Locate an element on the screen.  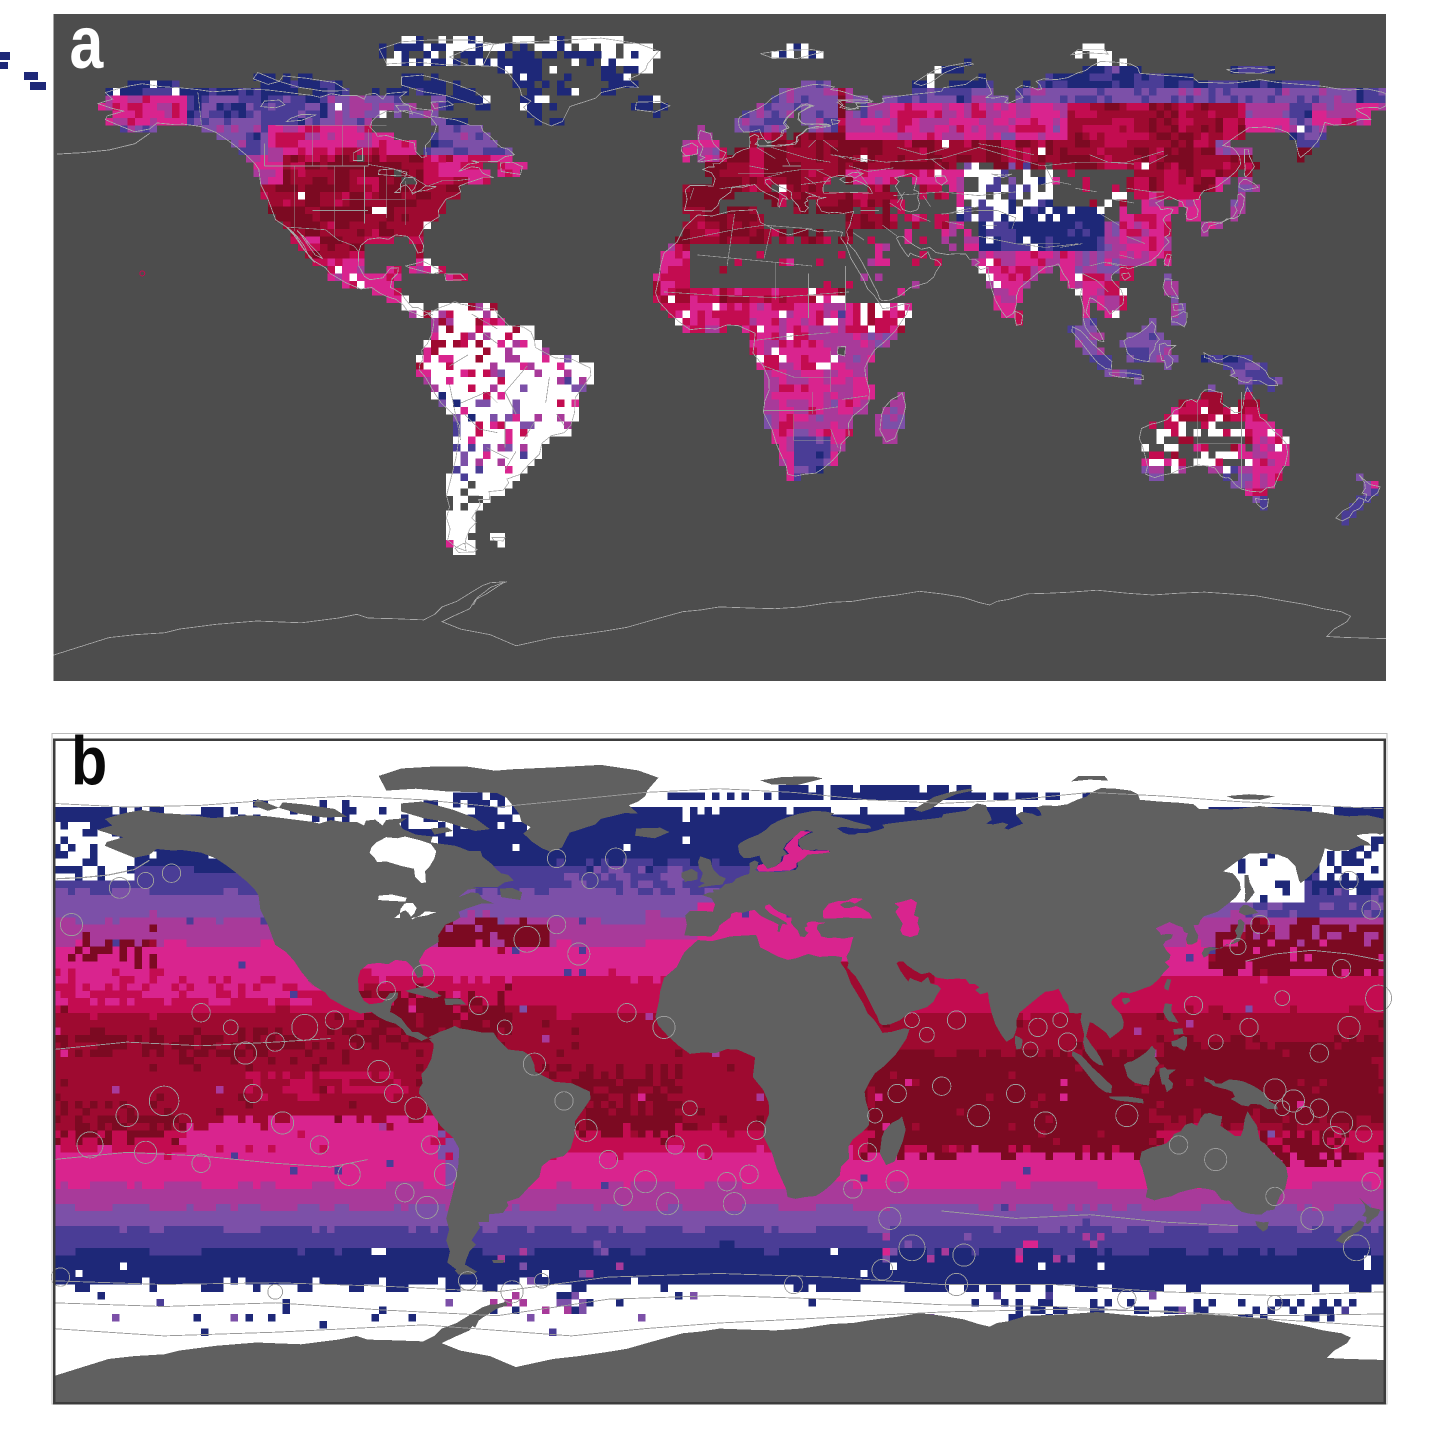
svg-text: a is located at coordinates (87, 43).